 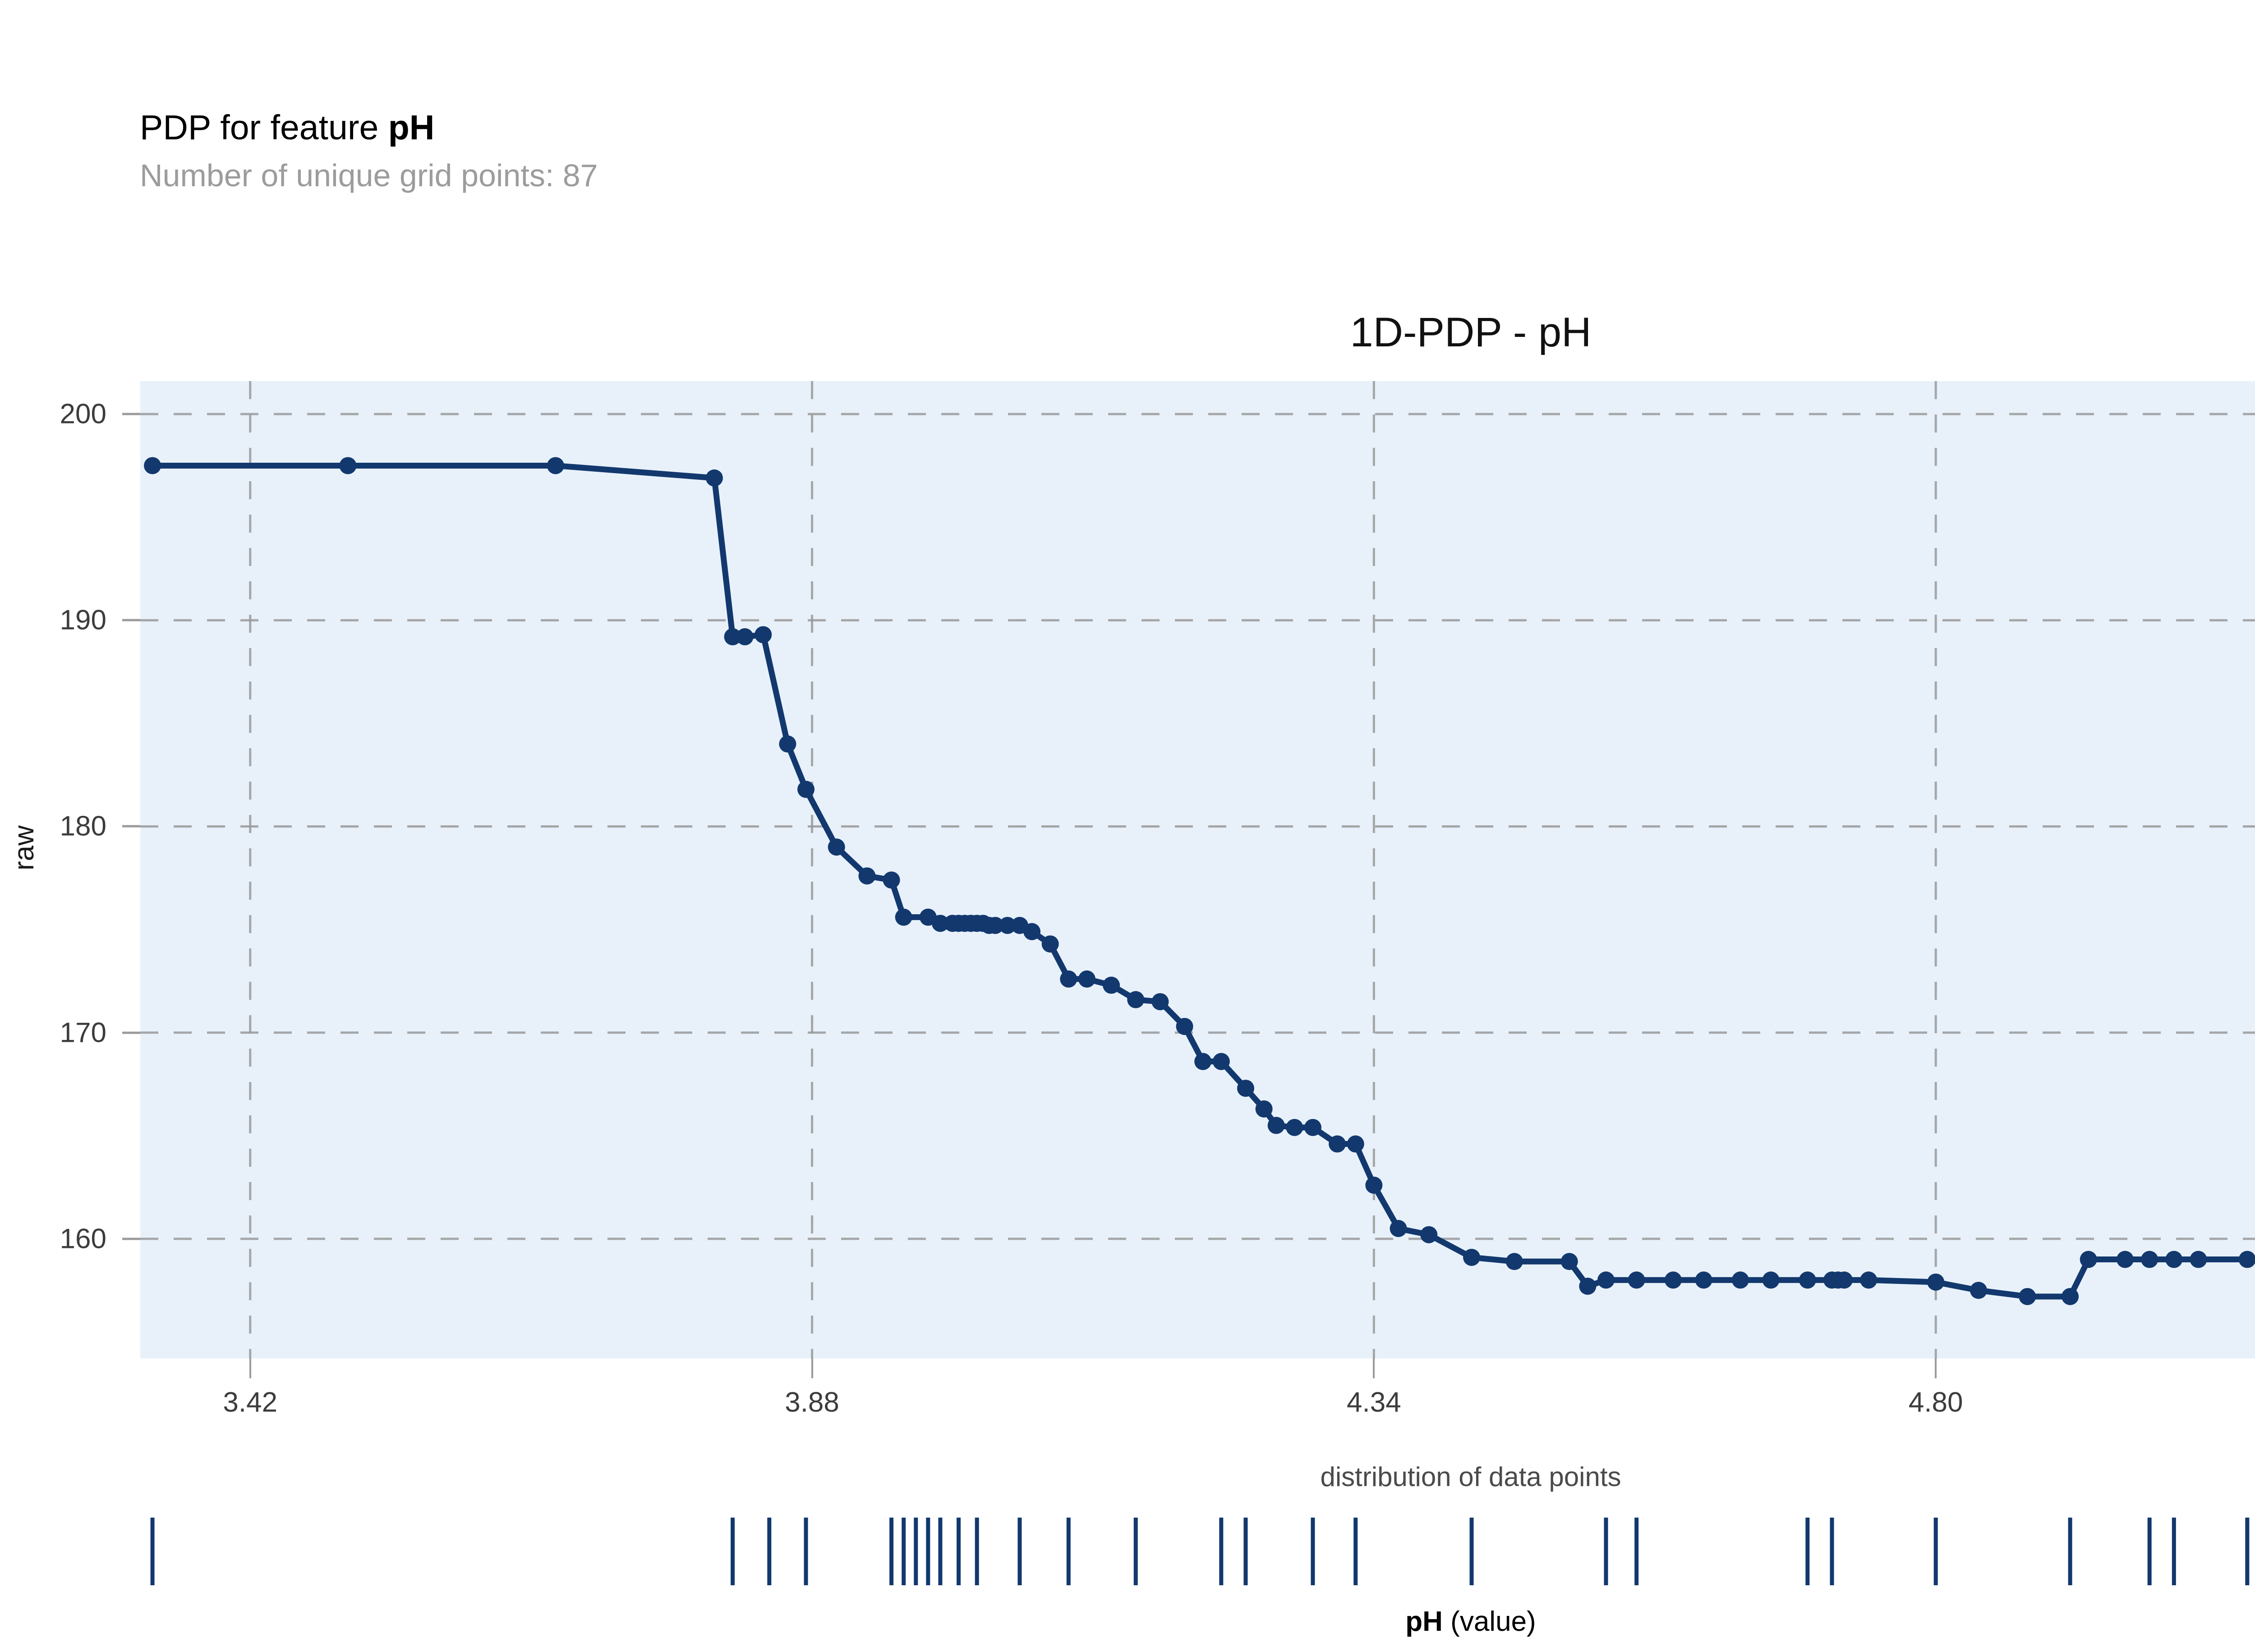 What do you see at coordinates (816, 127) in the screenshot?
I see `page-title: PDP for feature pH` at bounding box center [816, 127].